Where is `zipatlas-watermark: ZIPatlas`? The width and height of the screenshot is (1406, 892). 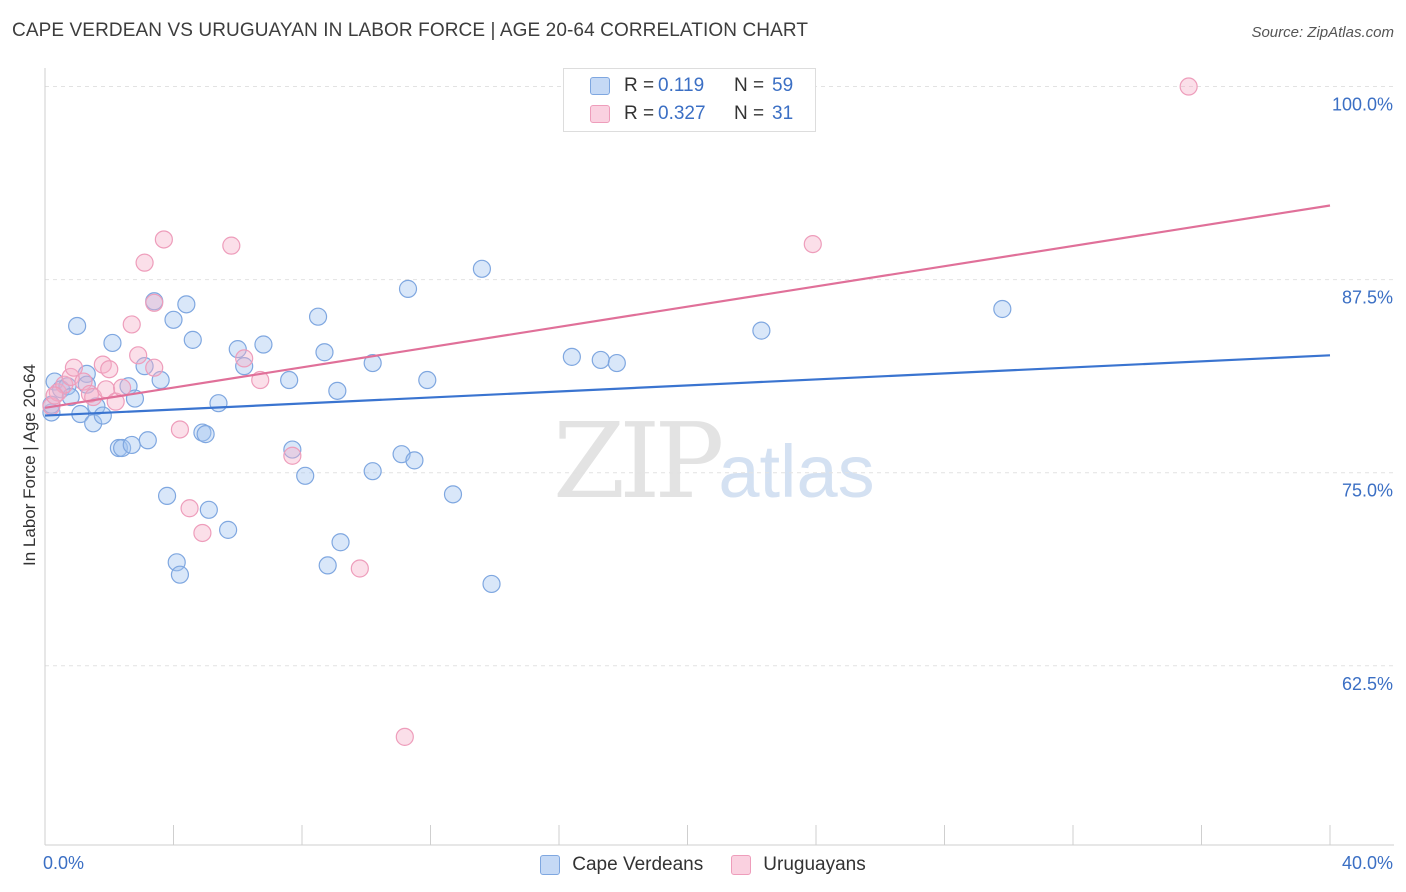 zipatlas-watermark: ZIPatlas is located at coordinates (714, 461).